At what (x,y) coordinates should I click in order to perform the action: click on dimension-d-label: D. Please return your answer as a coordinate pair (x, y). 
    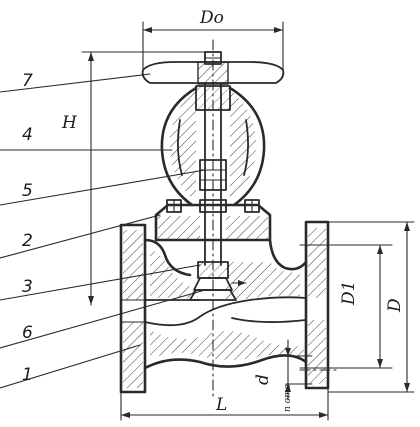
    Looking at the image, I should click on (395, 305).